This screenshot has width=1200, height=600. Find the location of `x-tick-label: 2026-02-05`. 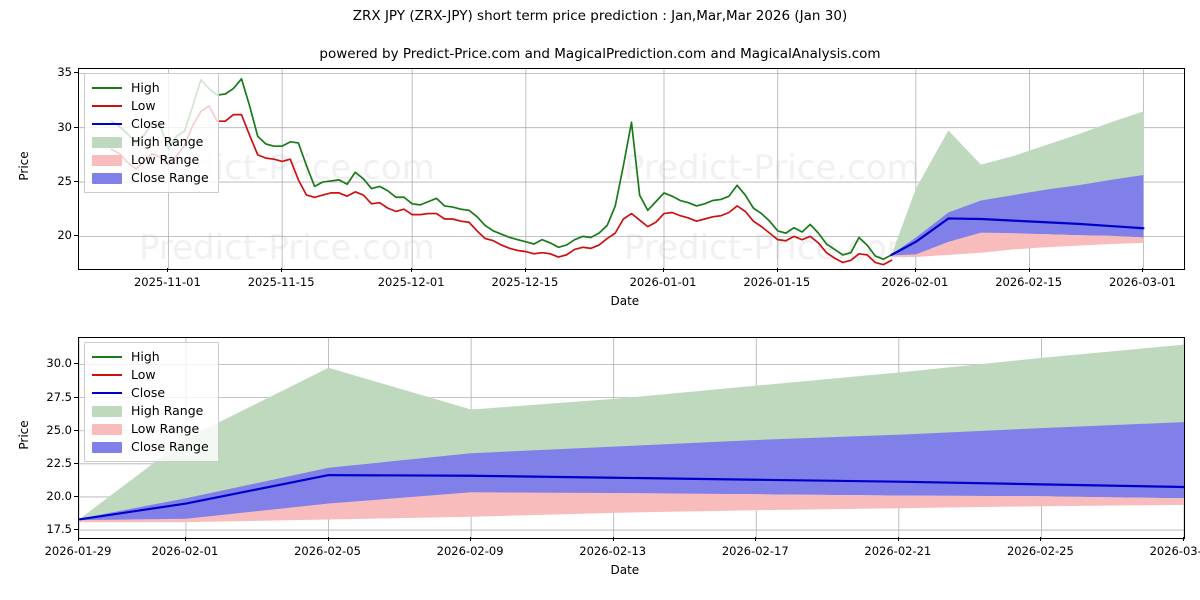

x-tick-label: 2026-02-05 is located at coordinates (327, 551).